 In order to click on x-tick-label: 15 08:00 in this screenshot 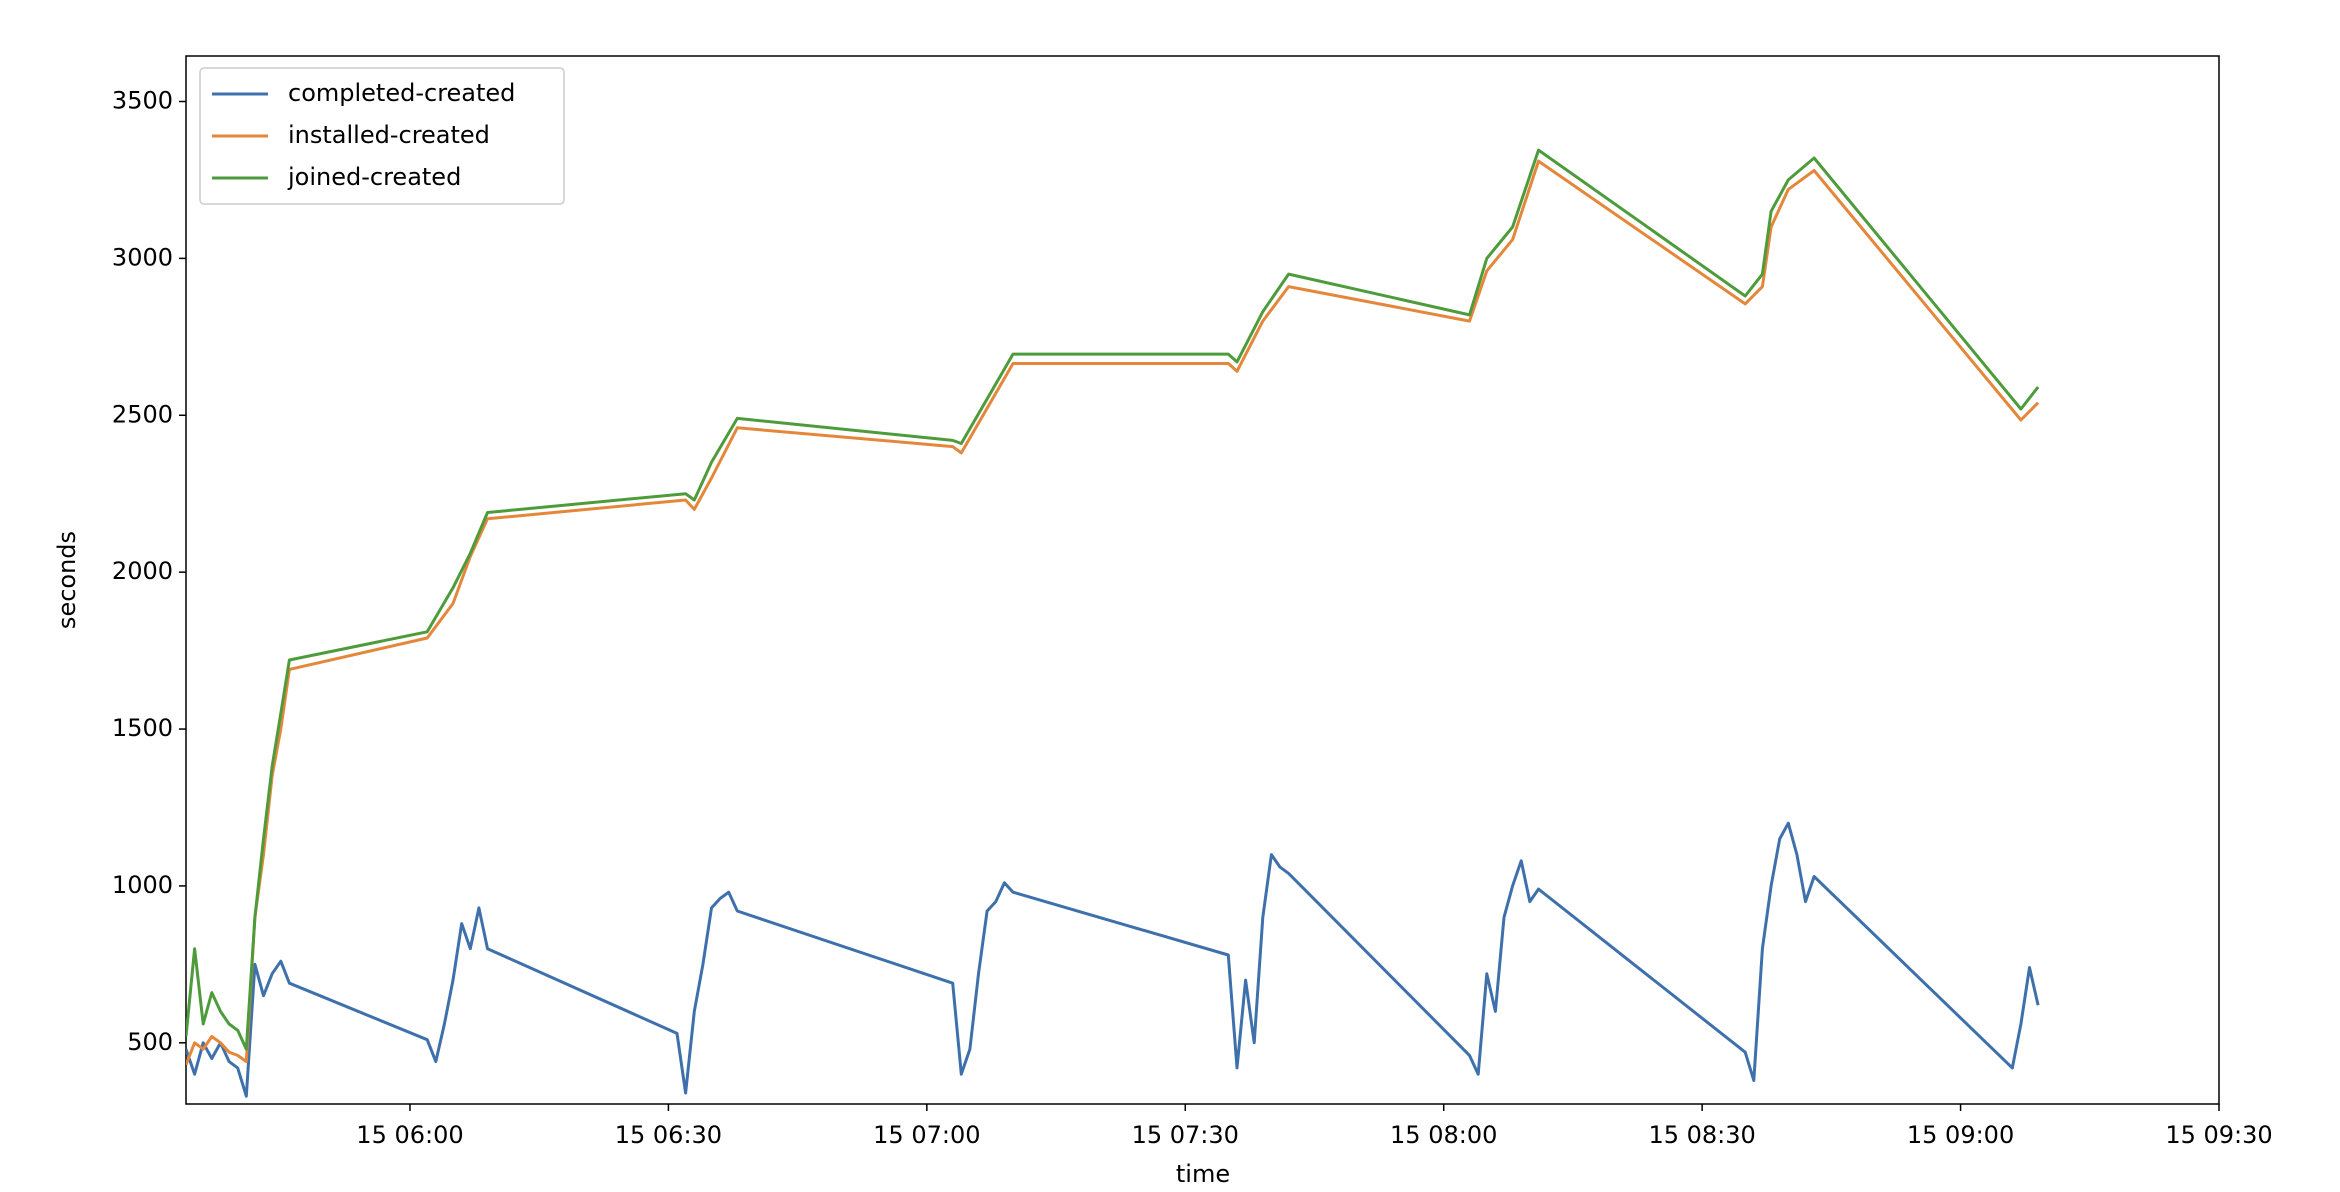, I will do `click(1443, 1135)`.